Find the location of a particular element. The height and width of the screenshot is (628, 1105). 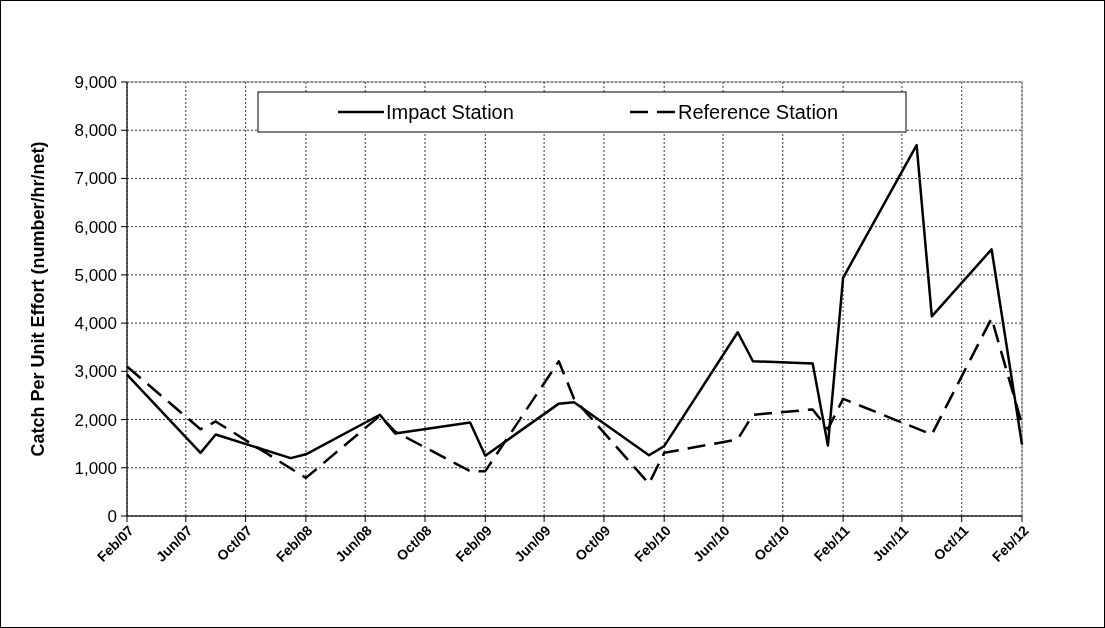

y-tick-label: 2,000 is located at coordinates (95, 420).